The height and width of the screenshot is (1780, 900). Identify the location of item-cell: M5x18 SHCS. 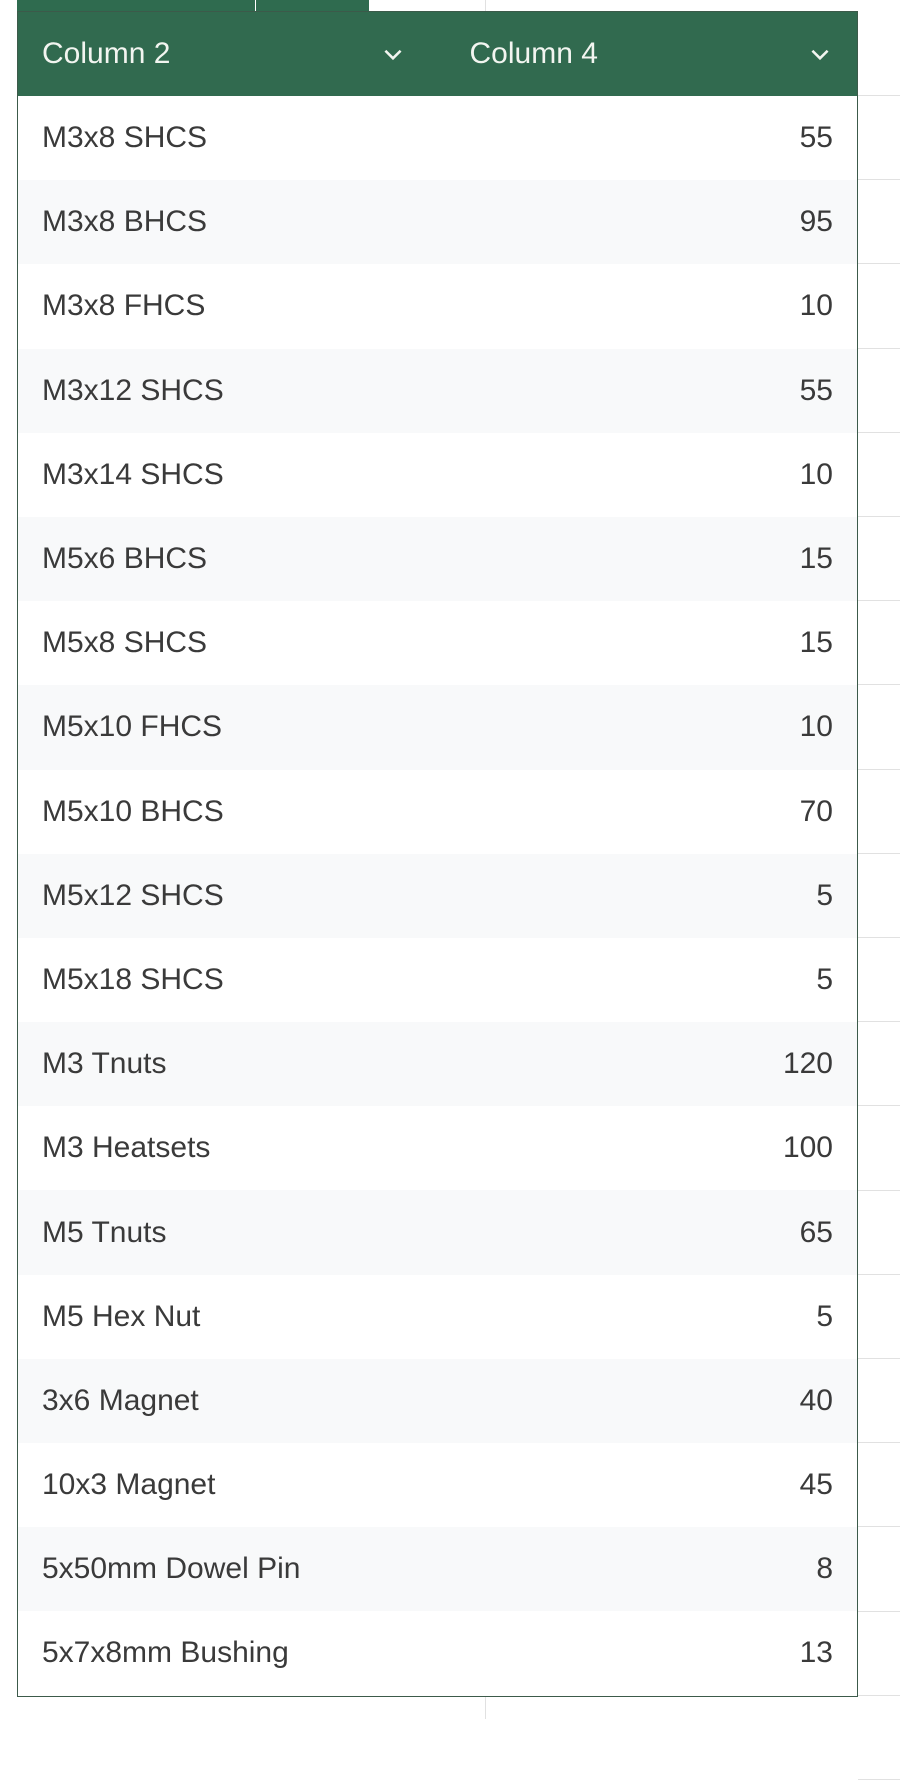
(133, 979).